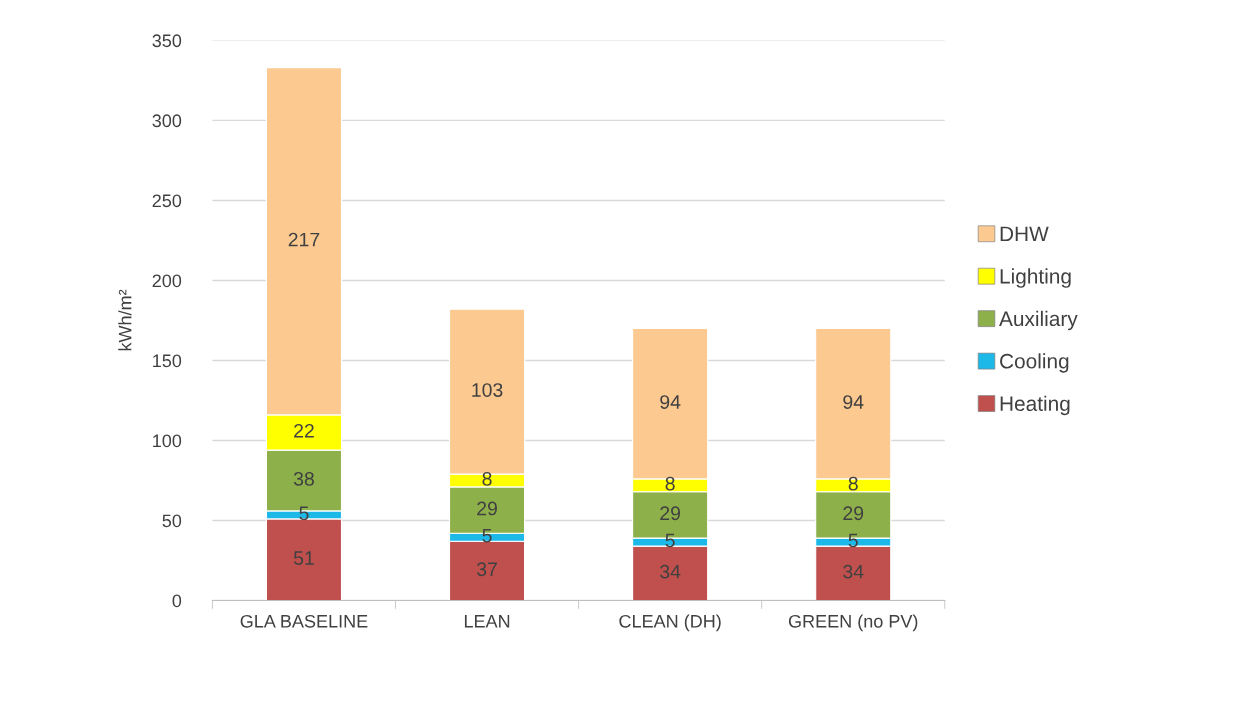 This screenshot has height=709, width=1235. What do you see at coordinates (167, 201) in the screenshot?
I see `y-tick-label: 250` at bounding box center [167, 201].